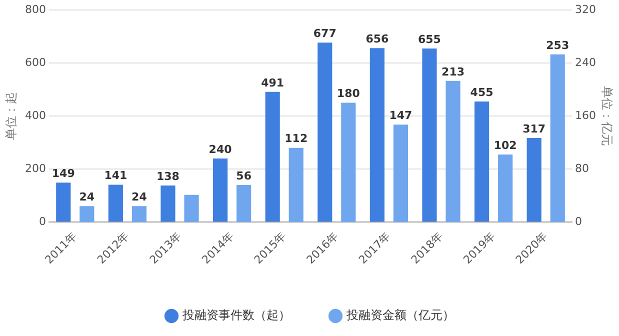 This screenshot has width=619, height=336. What do you see at coordinates (272, 83) in the screenshot?
I see `data-label: 491` at bounding box center [272, 83].